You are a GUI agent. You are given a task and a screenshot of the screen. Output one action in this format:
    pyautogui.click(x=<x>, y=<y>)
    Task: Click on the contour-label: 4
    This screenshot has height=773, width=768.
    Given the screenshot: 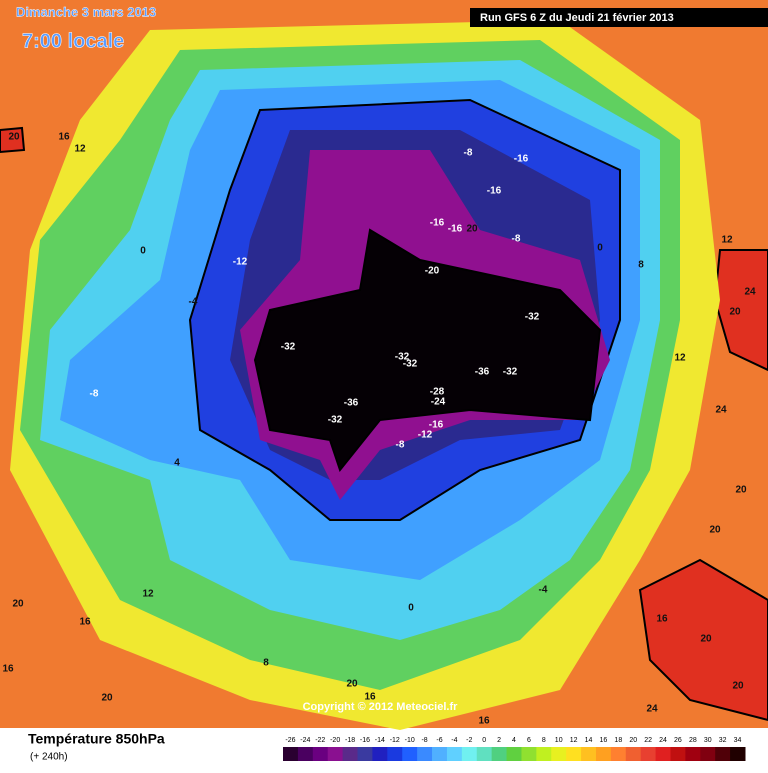 What is the action you would take?
    pyautogui.click(x=177, y=463)
    